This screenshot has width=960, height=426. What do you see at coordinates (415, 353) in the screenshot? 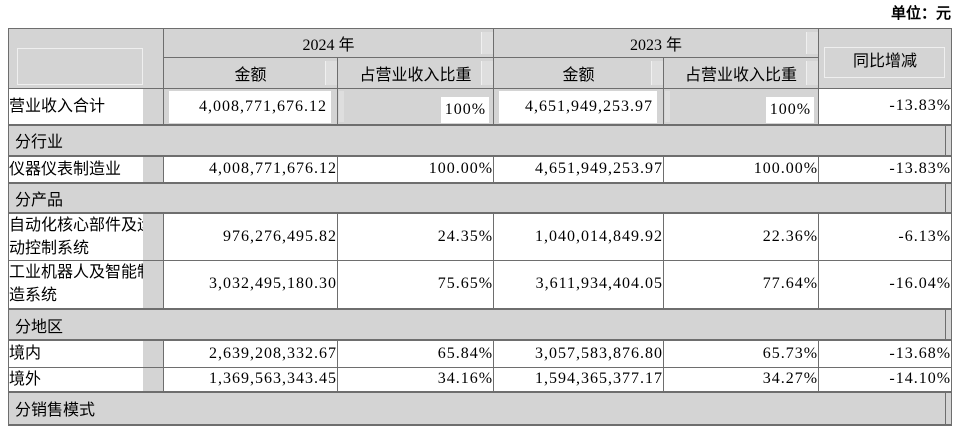
I see `ratio-2024-cell: 65.84%` at bounding box center [415, 353].